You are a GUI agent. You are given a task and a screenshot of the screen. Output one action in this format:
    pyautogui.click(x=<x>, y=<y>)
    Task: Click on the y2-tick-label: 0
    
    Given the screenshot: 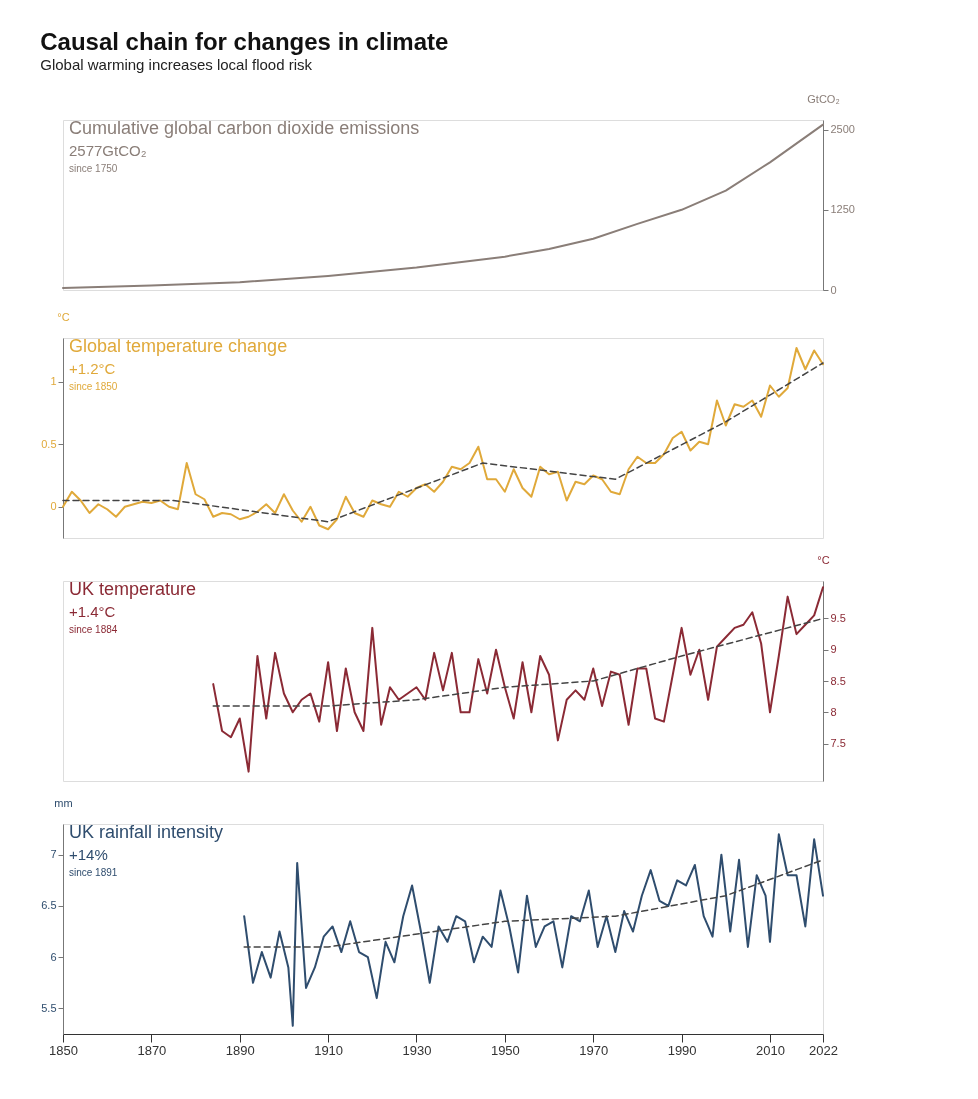 What is the action you would take?
    pyautogui.click(x=833, y=289)
    